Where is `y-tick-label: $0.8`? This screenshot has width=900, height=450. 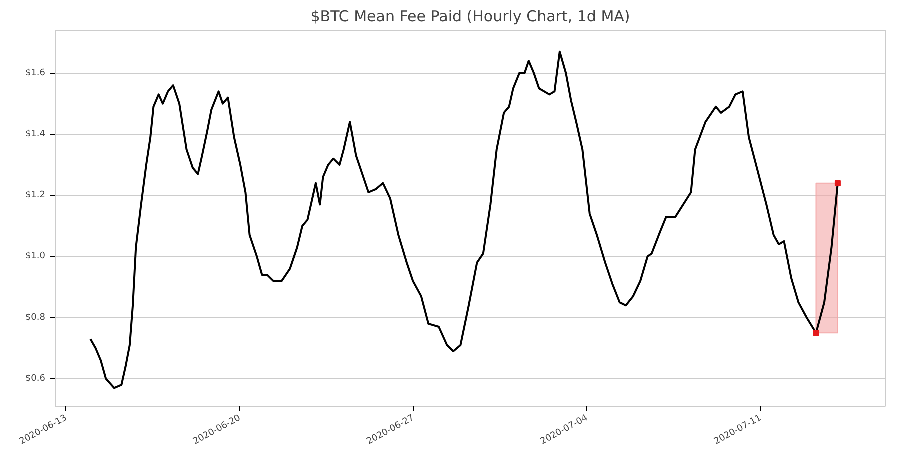 y-tick-label: $0.8 is located at coordinates (35, 317).